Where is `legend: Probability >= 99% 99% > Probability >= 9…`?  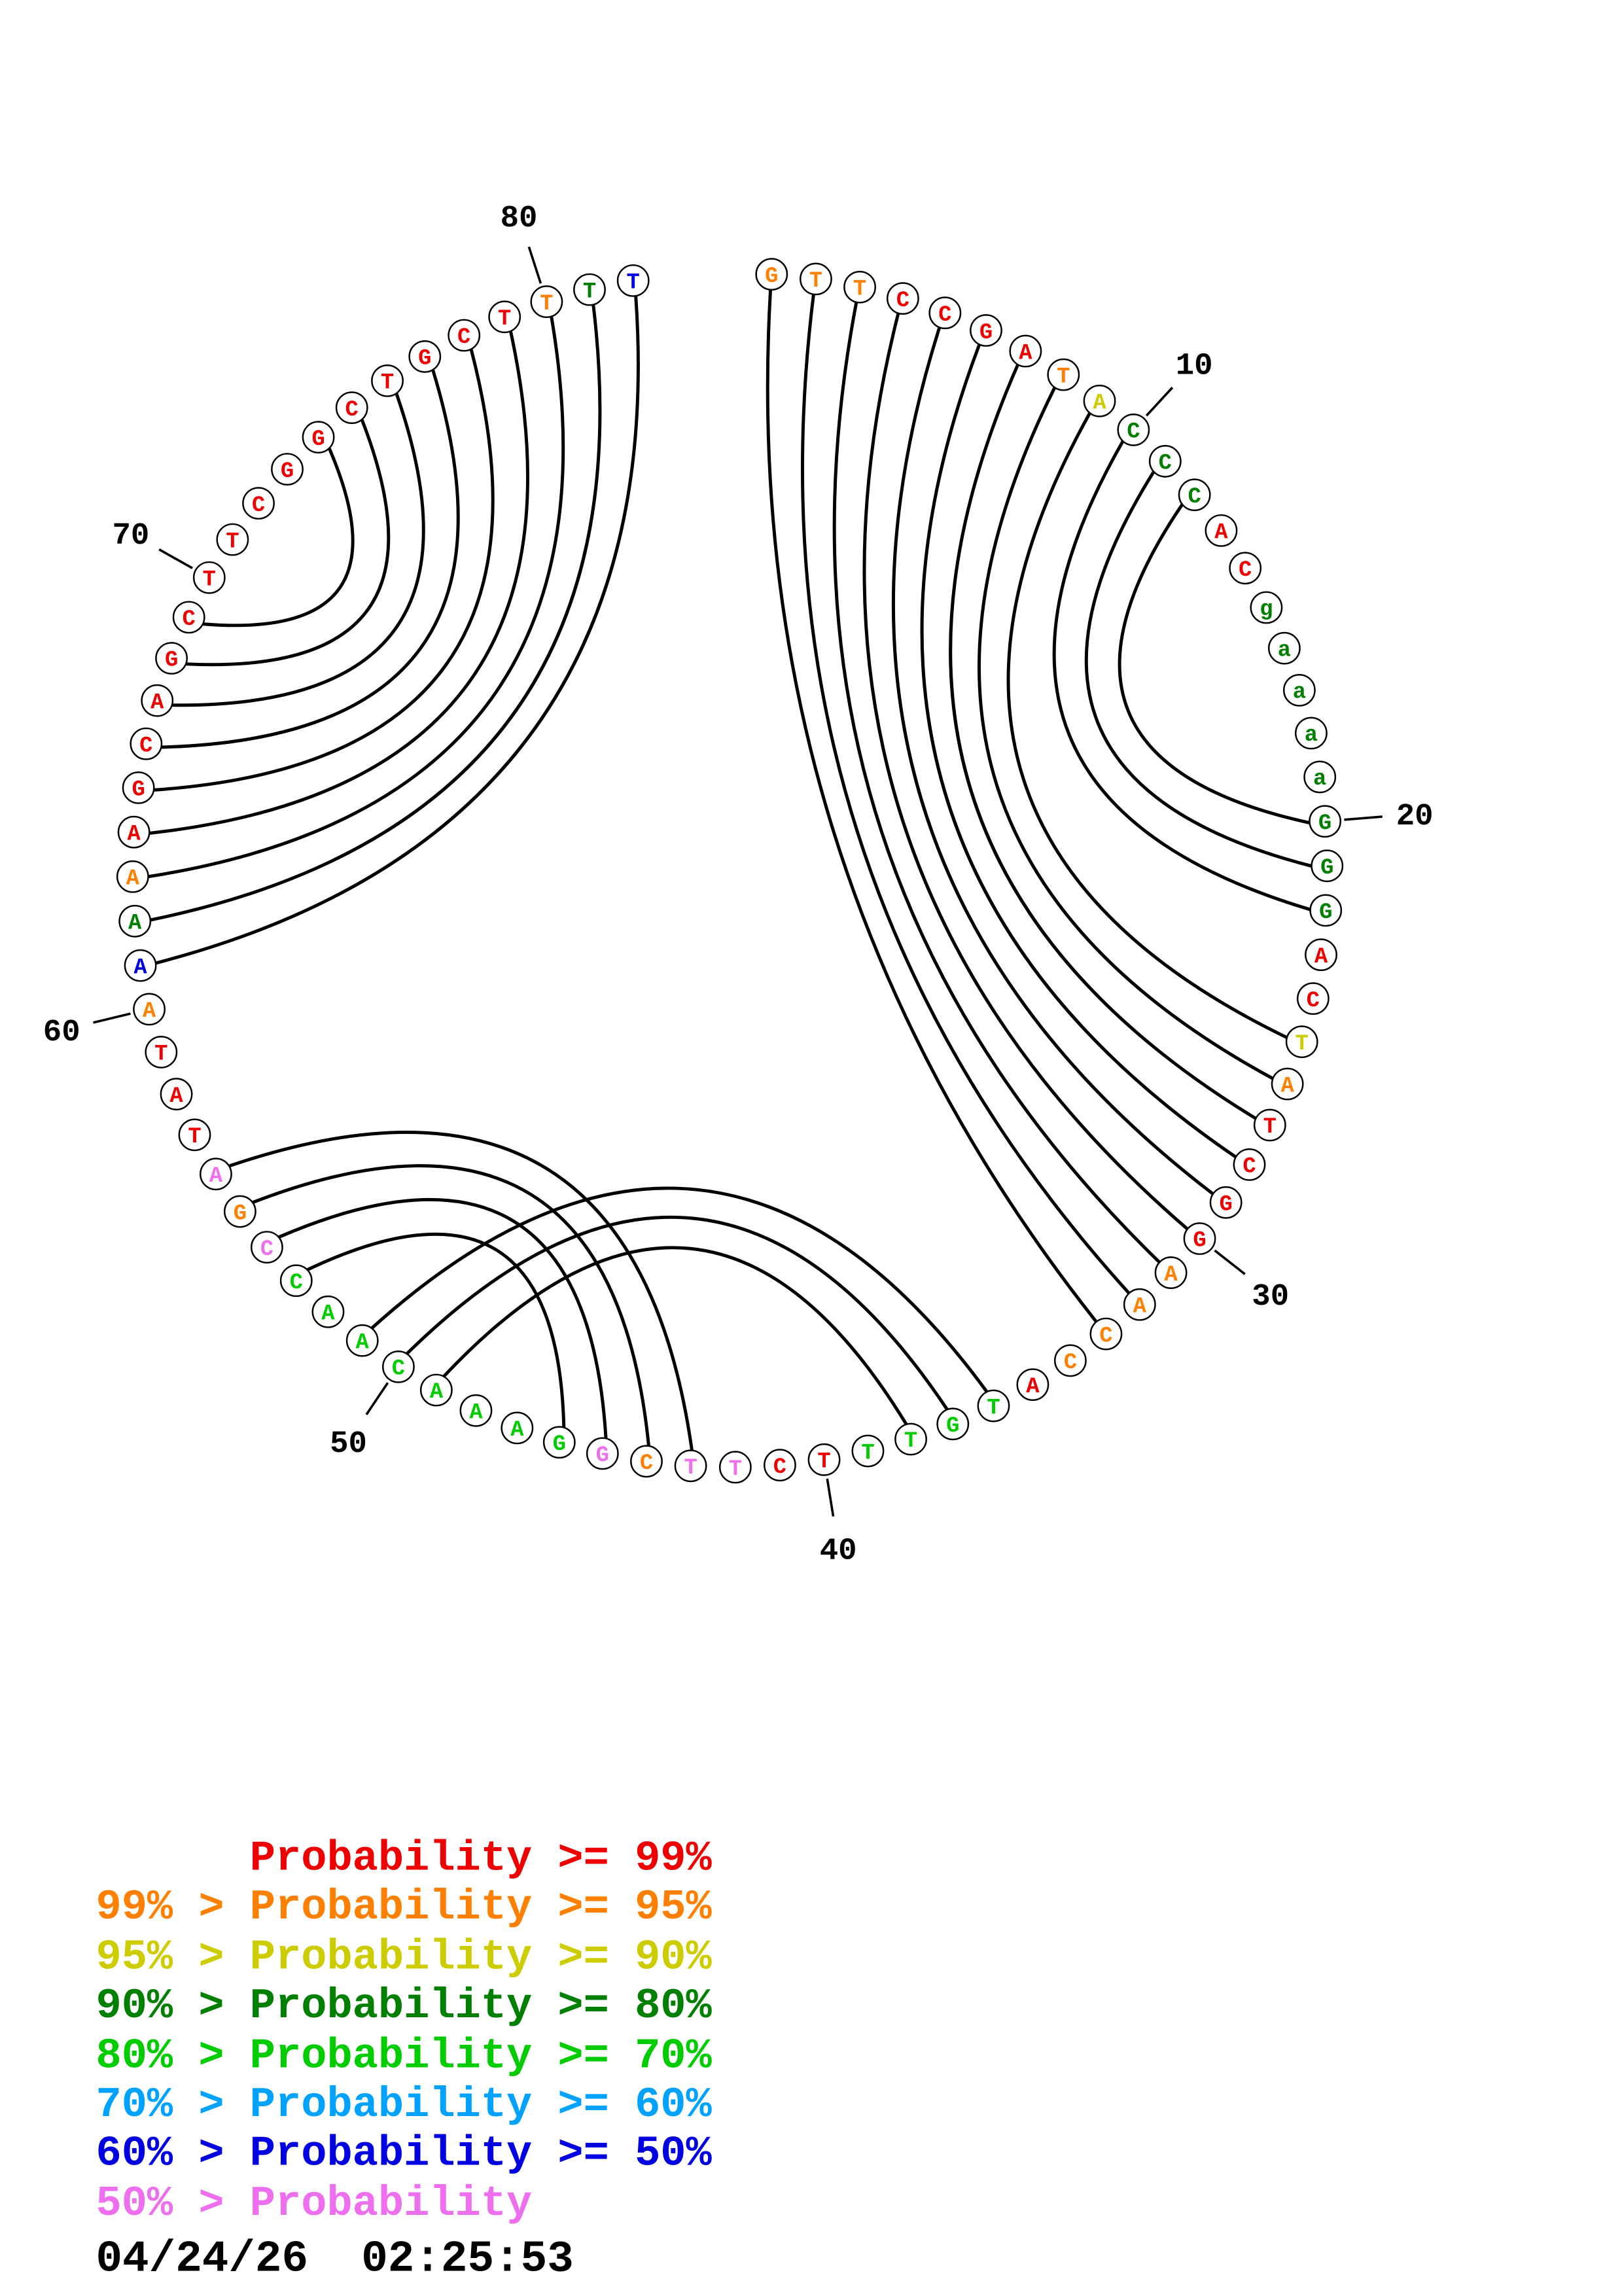
legend: Probability >= 99% 99% > Probability >= 9… is located at coordinates (403, 2031).